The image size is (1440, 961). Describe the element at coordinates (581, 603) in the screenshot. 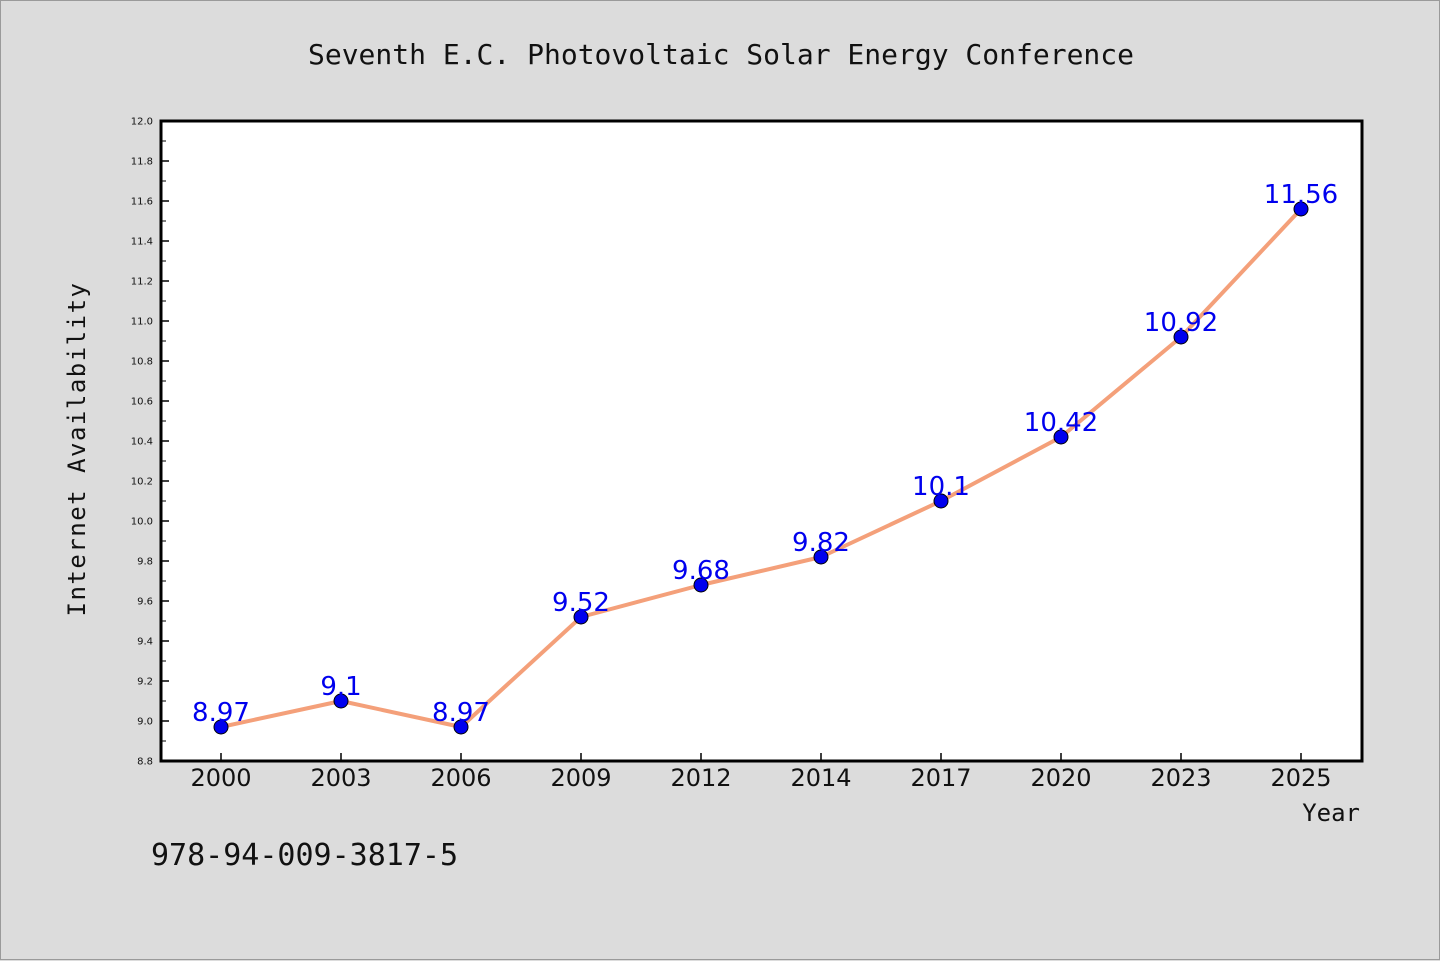

I see `data-label: 9.52` at that location.